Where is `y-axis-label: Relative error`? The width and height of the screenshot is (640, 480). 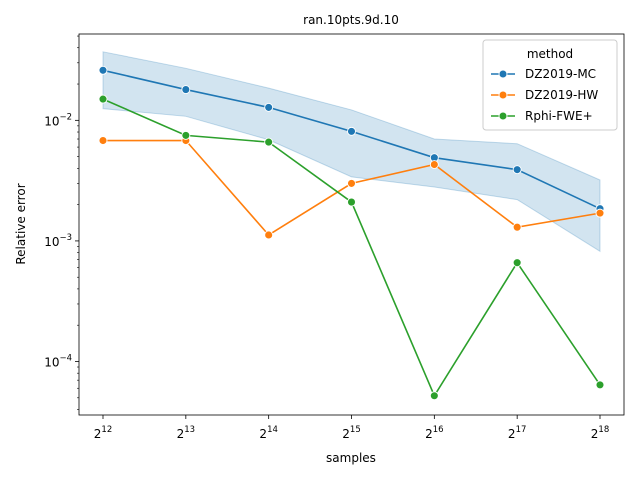
y-axis-label: Relative error is located at coordinates (21, 223).